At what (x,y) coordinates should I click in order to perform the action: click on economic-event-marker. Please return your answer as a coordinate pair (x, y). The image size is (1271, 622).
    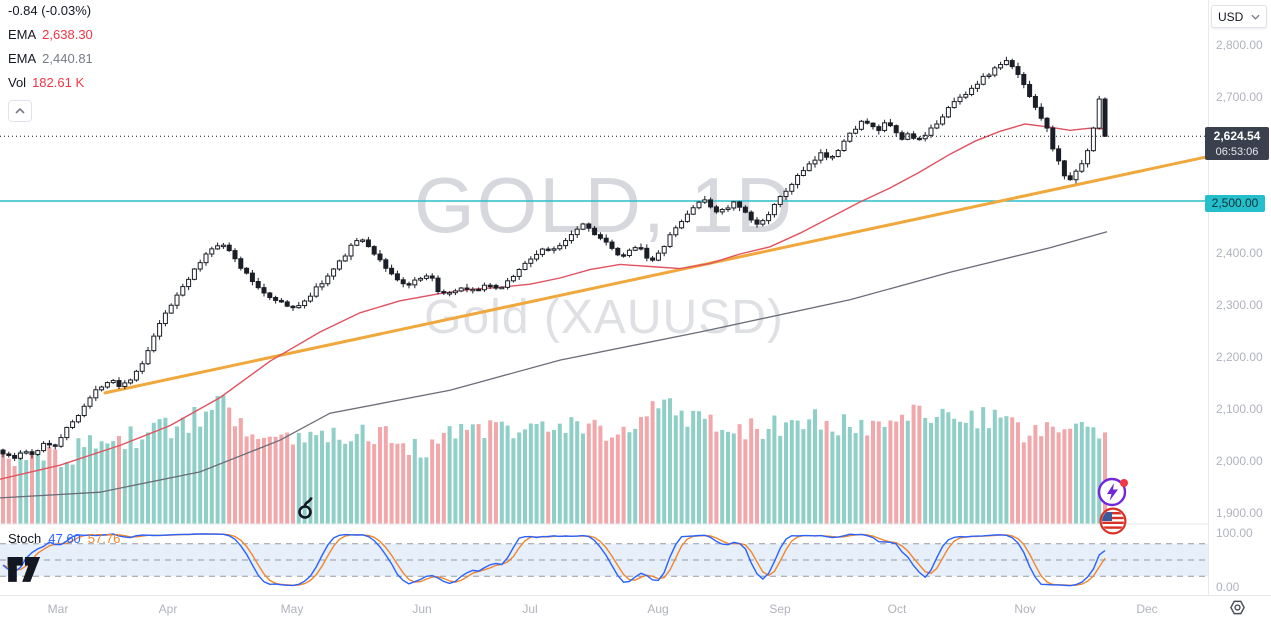
    Looking at the image, I should click on (1114, 494).